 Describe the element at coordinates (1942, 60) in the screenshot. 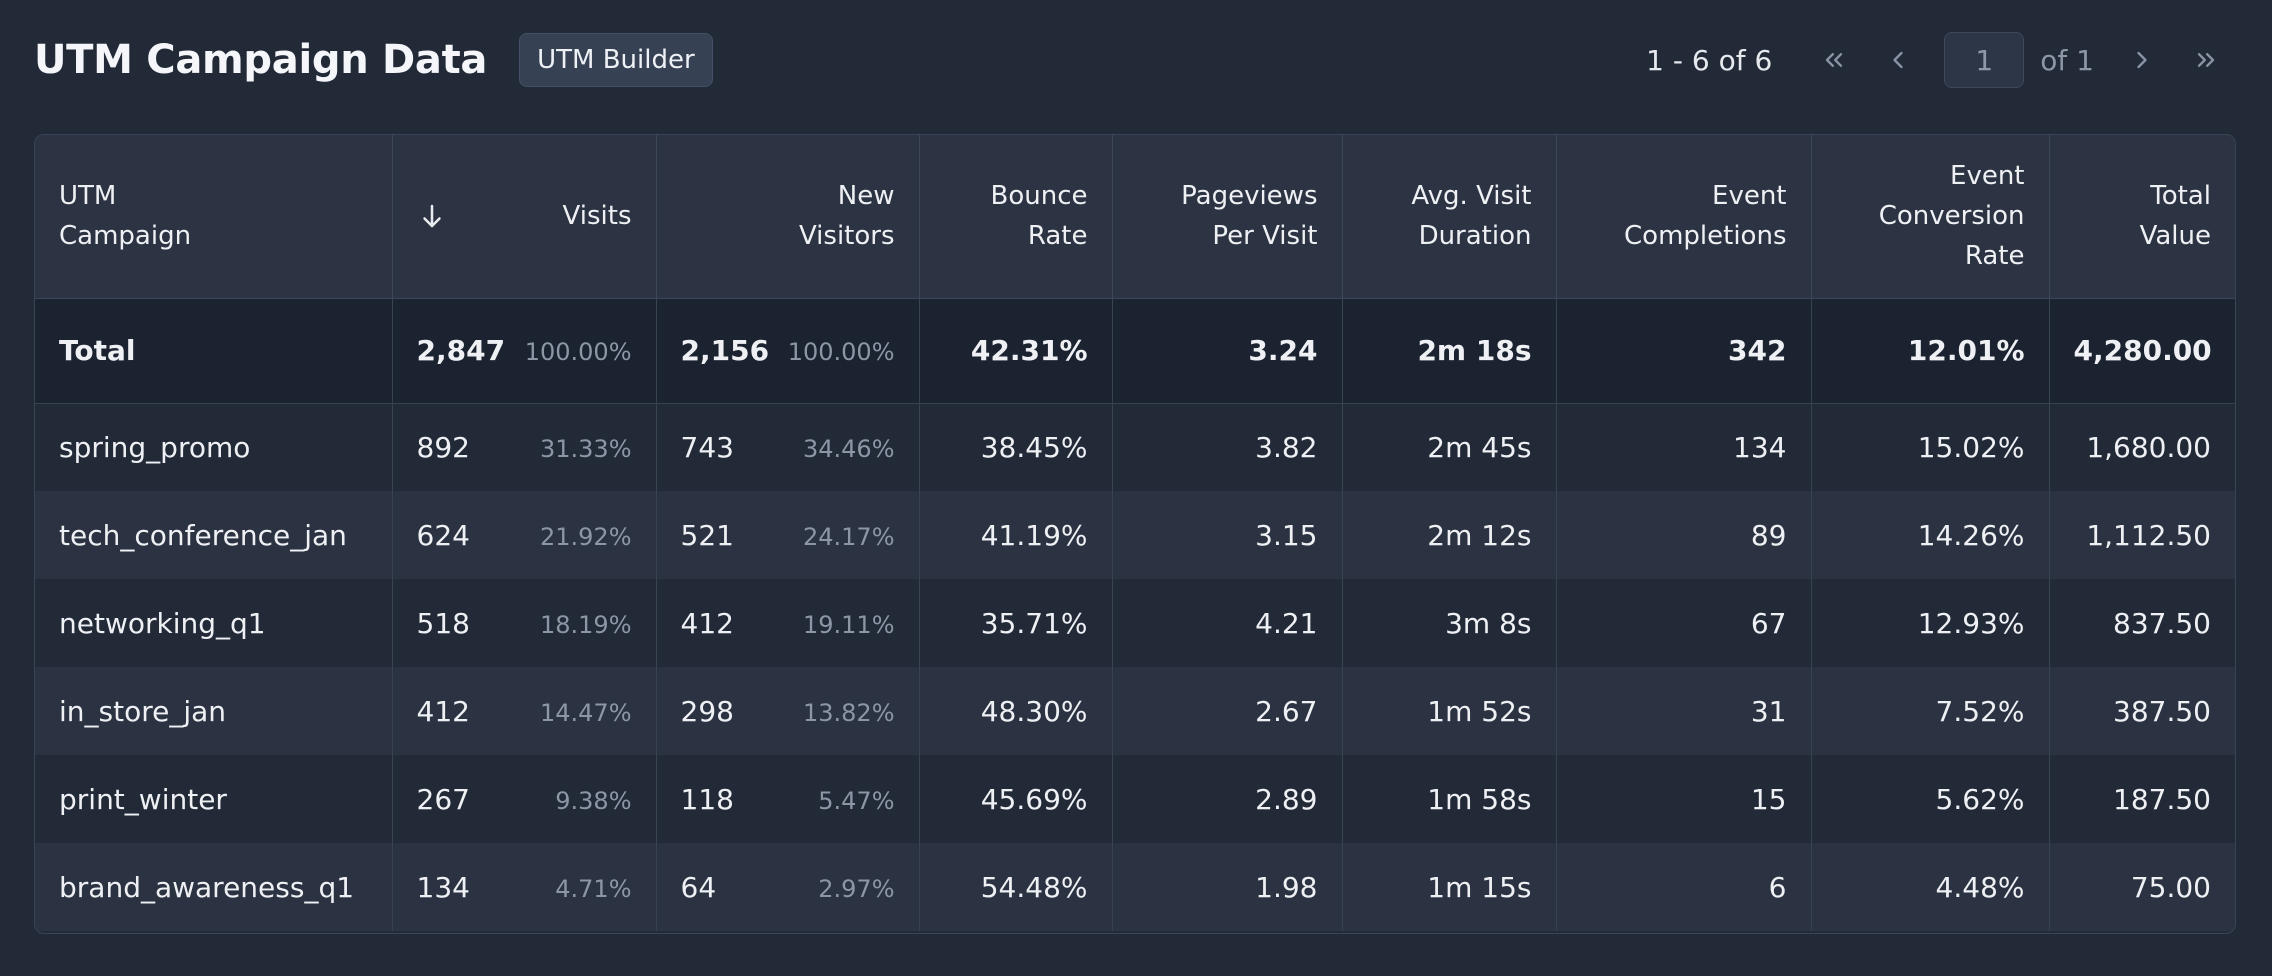

I see `pagination: 1 - 6 of 6 of 1` at that location.